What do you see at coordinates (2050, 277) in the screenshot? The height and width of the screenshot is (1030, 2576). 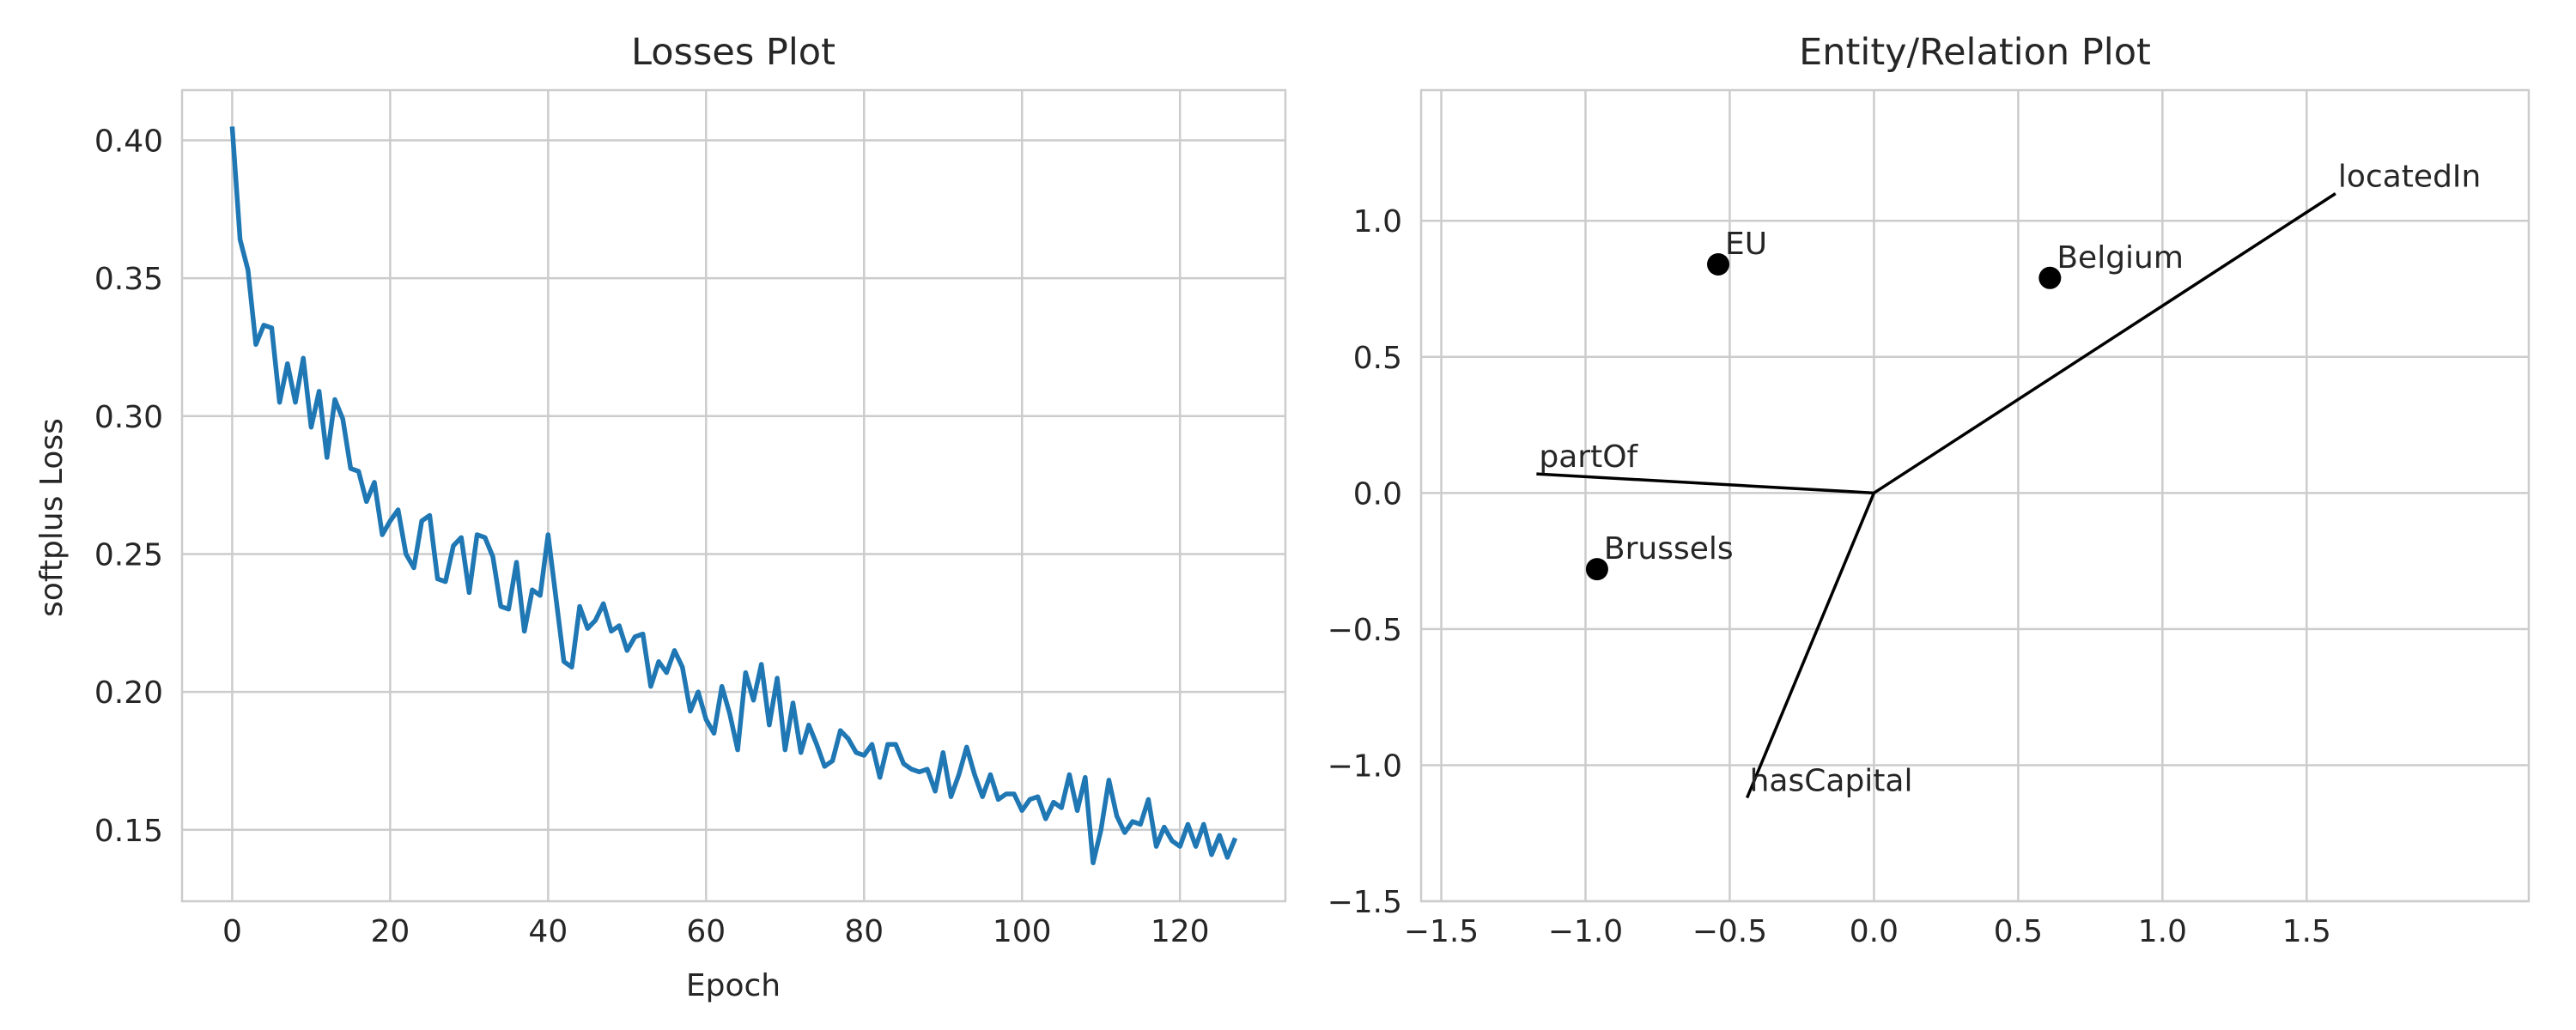 I see `entity-point-Belgium` at bounding box center [2050, 277].